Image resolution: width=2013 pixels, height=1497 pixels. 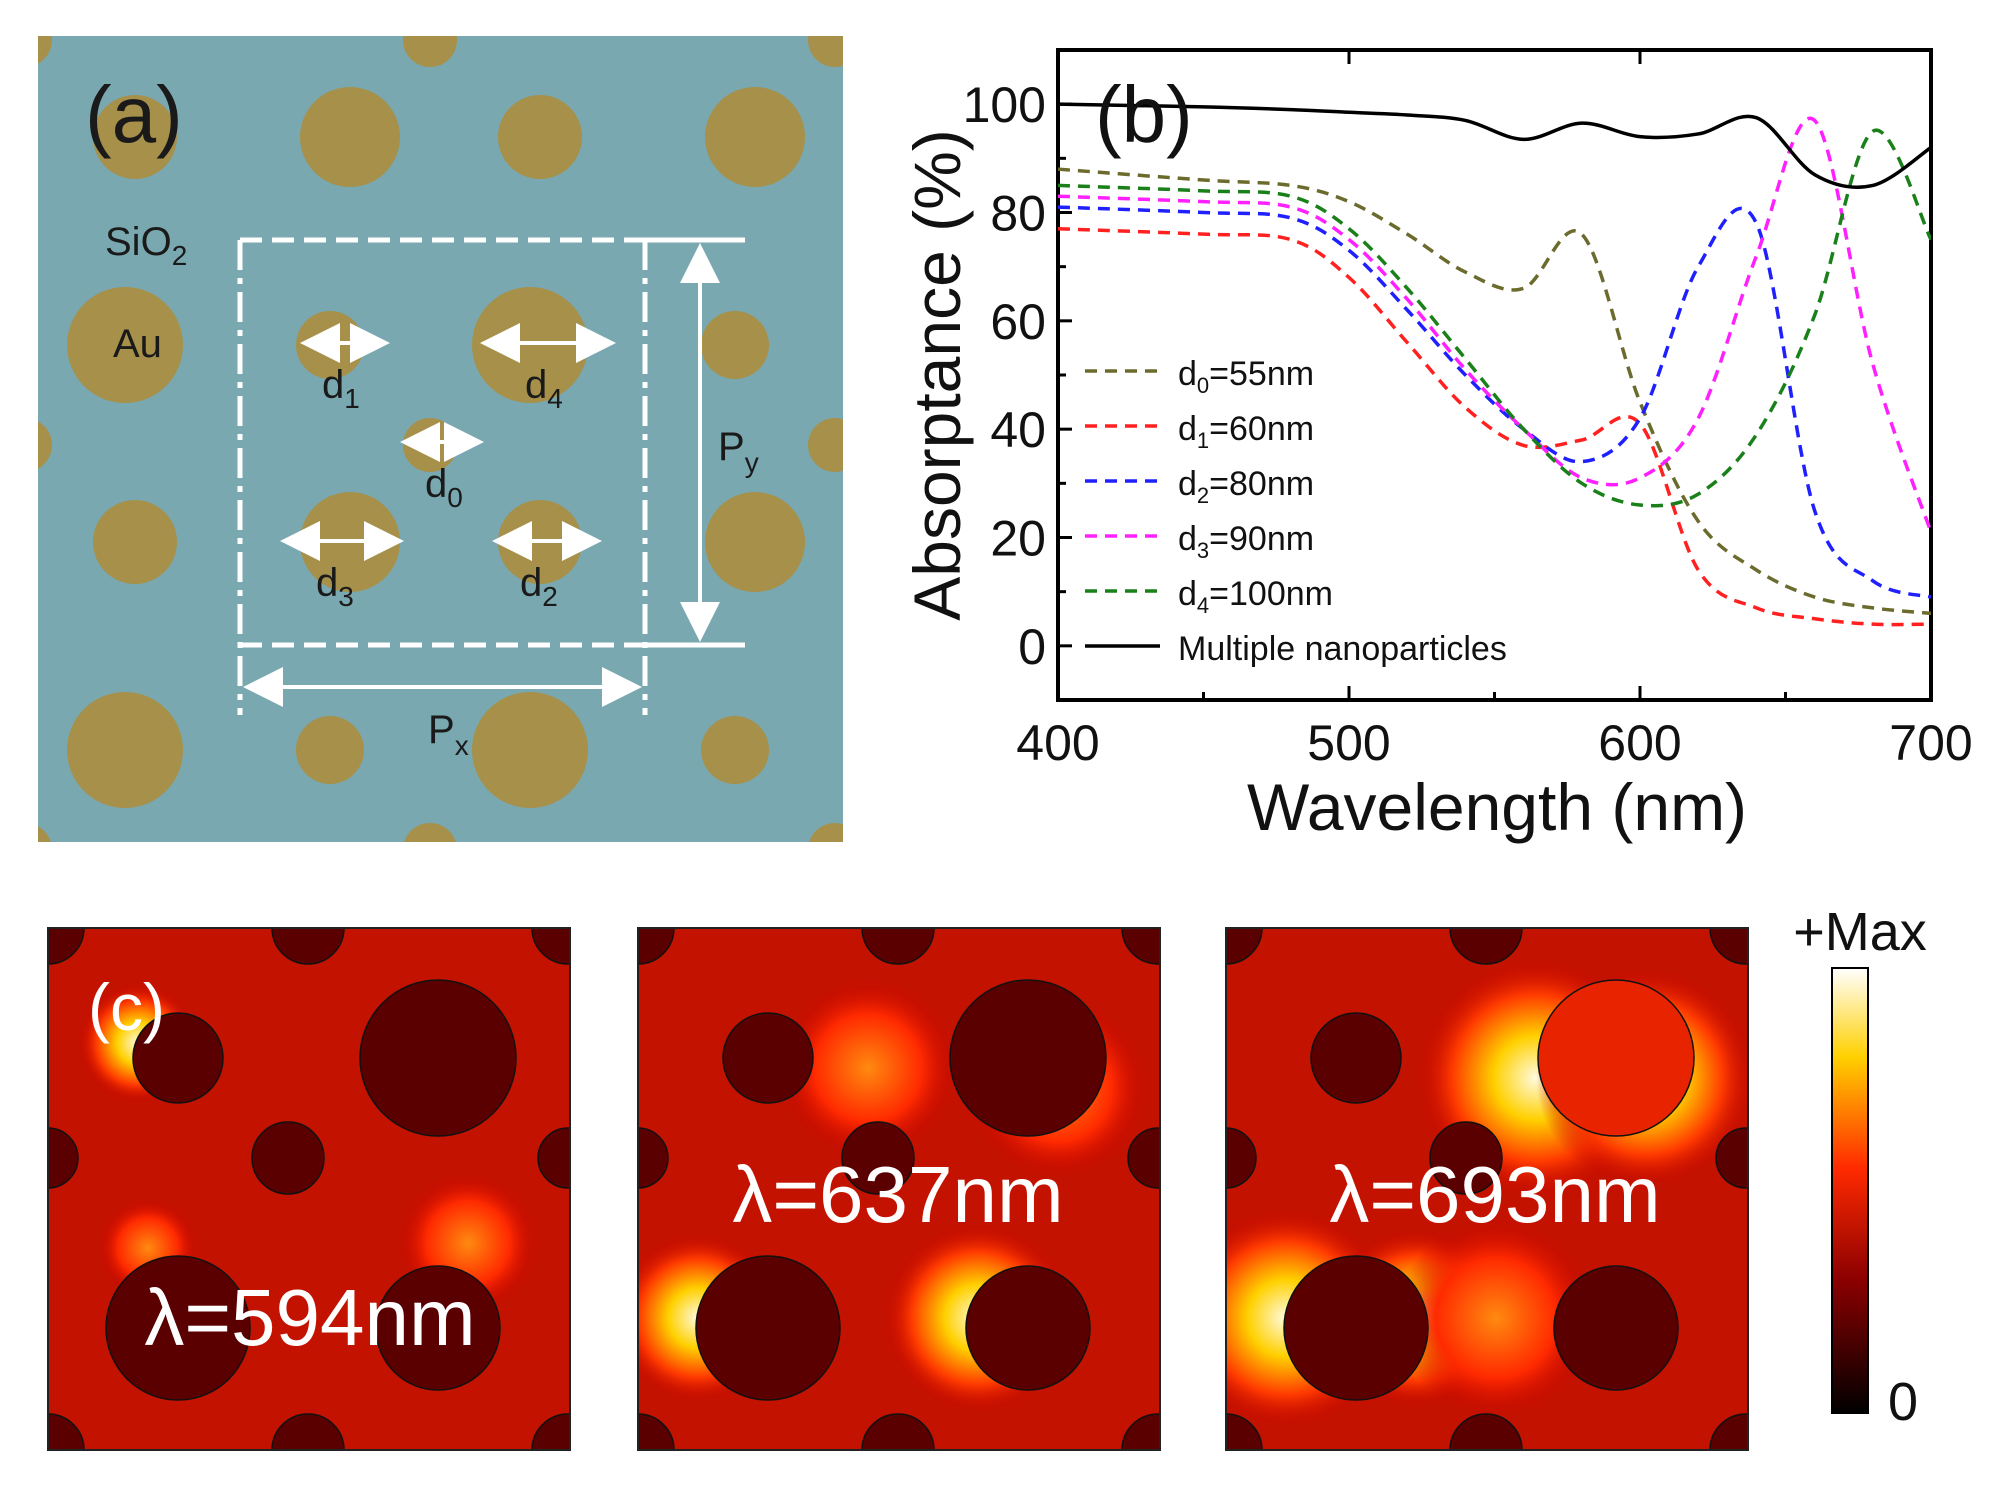 What do you see at coordinates (1850, 1190) in the screenshot?
I see `colorbar` at bounding box center [1850, 1190].